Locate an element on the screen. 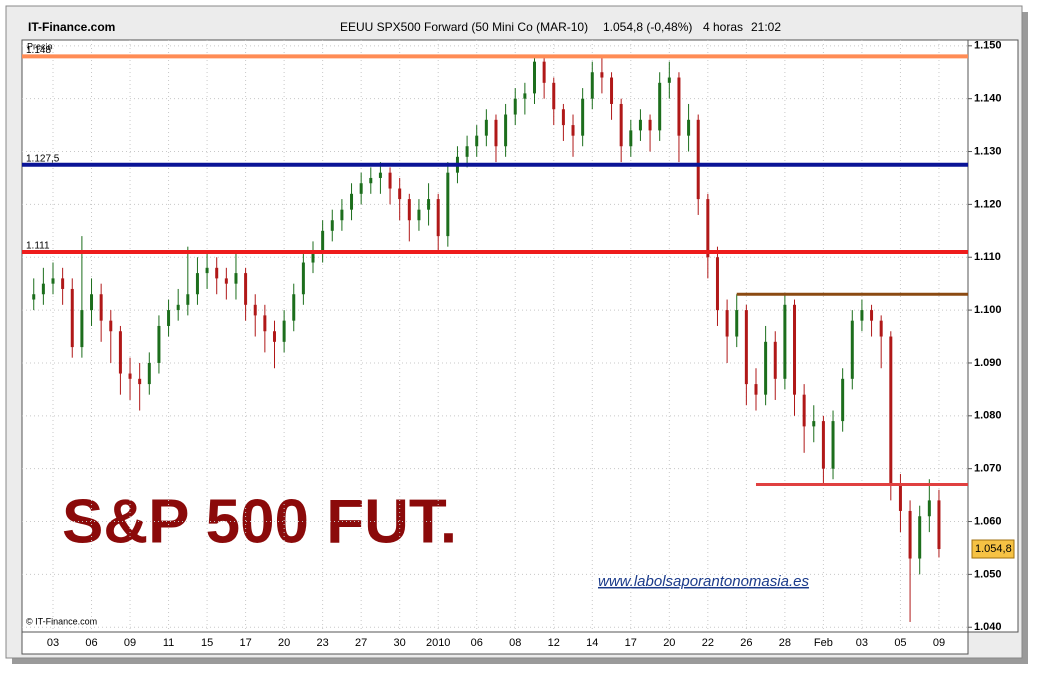 The width and height of the screenshot is (1040, 675). x-tick-label: 11 is located at coordinates (168, 643).